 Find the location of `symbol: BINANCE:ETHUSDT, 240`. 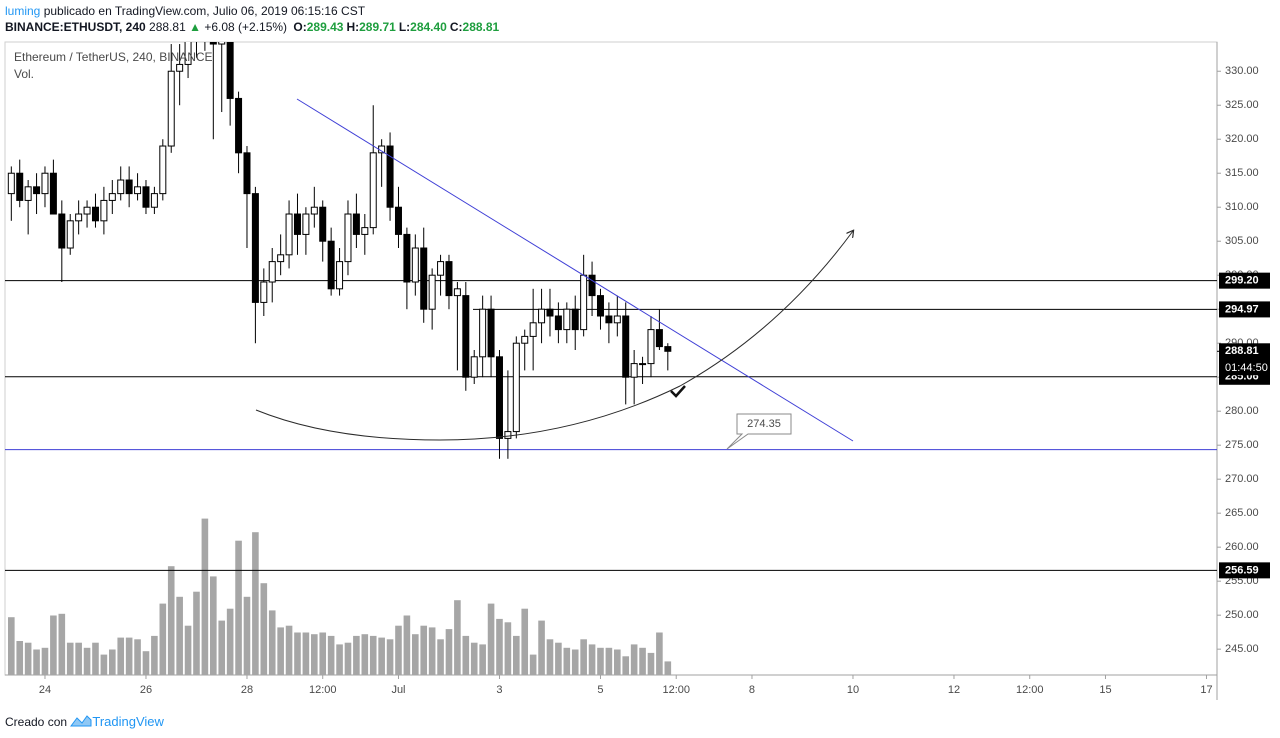

symbol: BINANCE:ETHUSDT, 240 is located at coordinates (75, 27).